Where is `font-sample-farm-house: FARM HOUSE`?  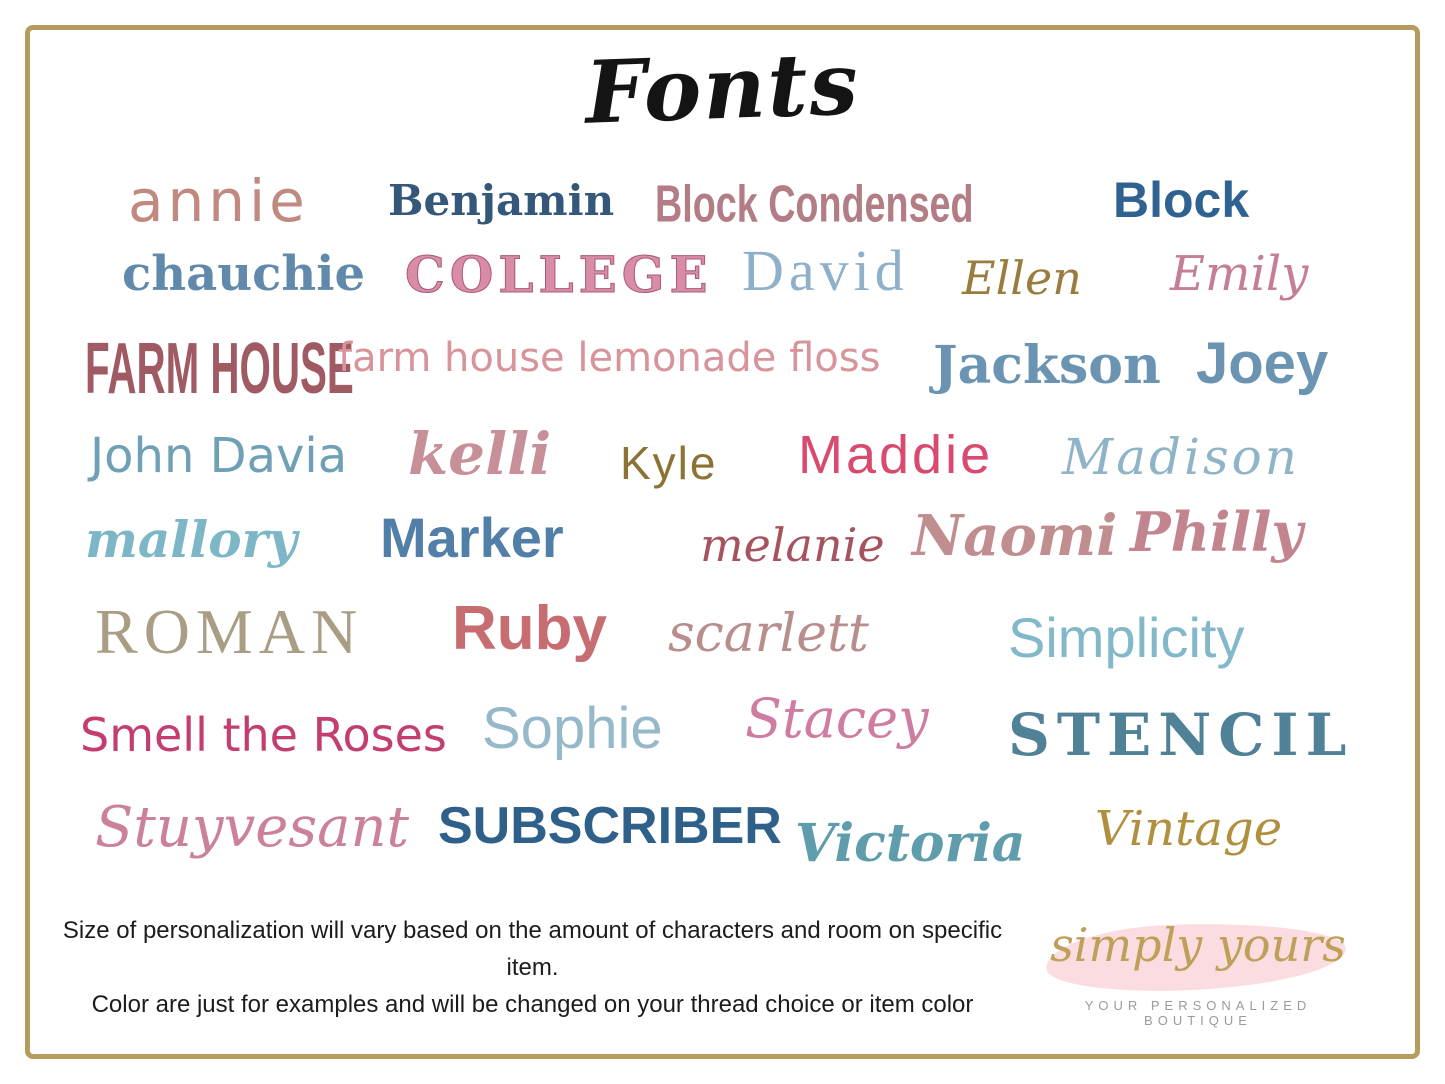 font-sample-farm-house: FARM HOUSE is located at coordinates (219, 367).